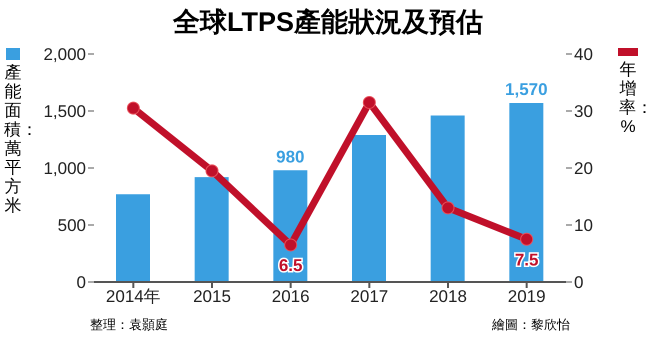  I want to click on y2-tick-label: 0, so click(579, 282).